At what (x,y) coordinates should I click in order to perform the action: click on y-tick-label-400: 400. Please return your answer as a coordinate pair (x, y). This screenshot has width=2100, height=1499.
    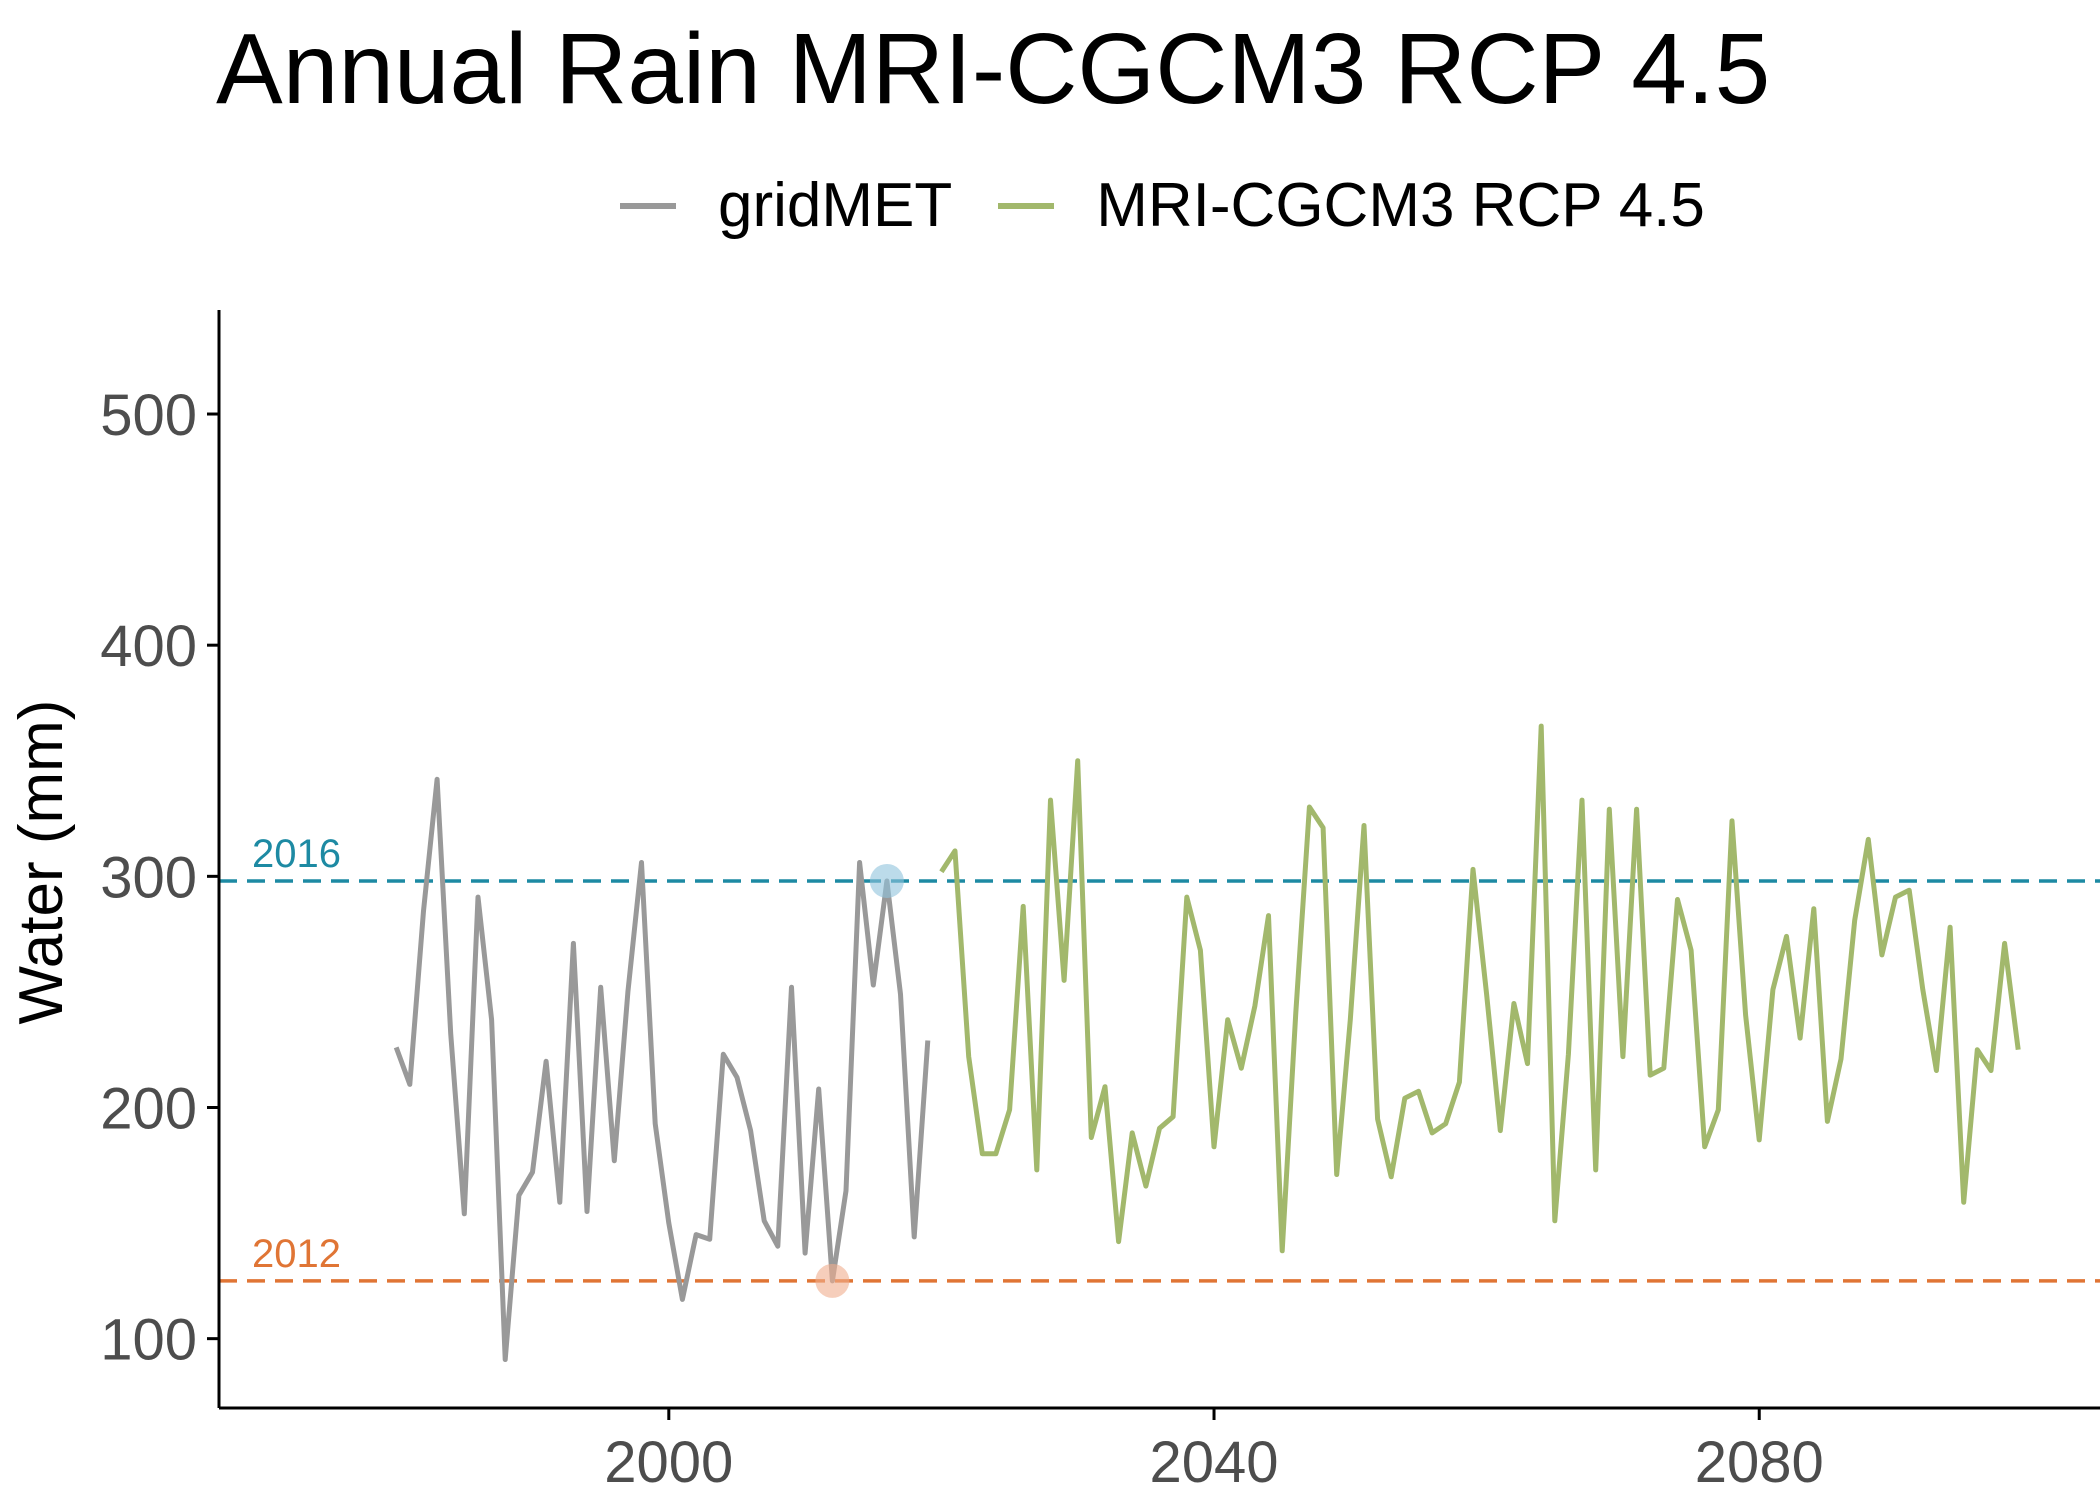
    Looking at the image, I should click on (148, 646).